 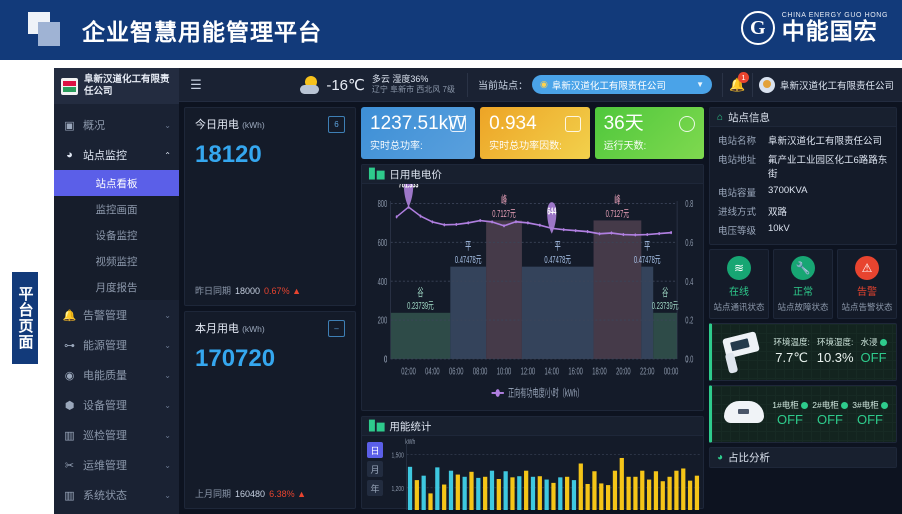 I want to click on today-compare-value: 18000, so click(x=248, y=290).